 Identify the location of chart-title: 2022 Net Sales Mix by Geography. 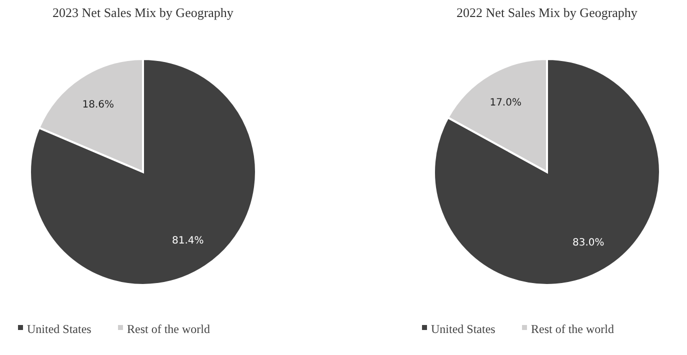
(547, 12).